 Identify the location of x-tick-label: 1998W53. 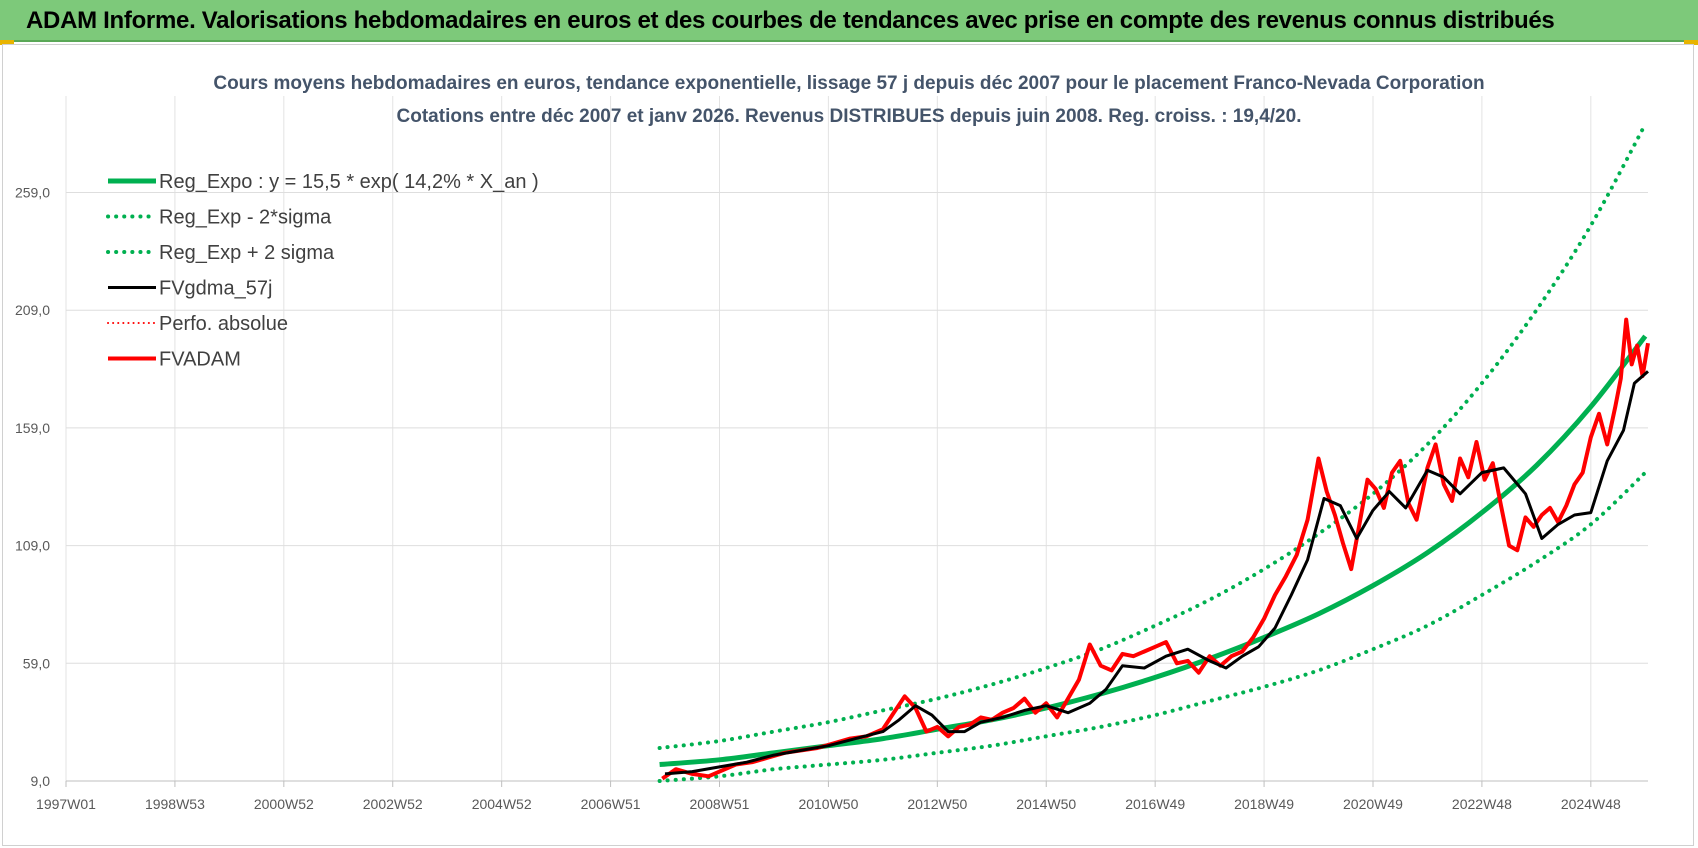
(175, 804).